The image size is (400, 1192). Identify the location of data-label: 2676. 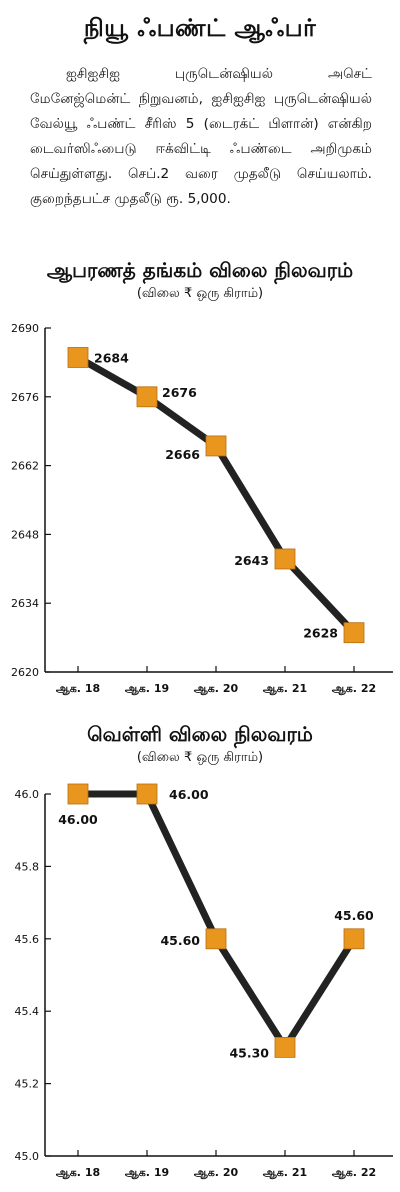
(179, 392).